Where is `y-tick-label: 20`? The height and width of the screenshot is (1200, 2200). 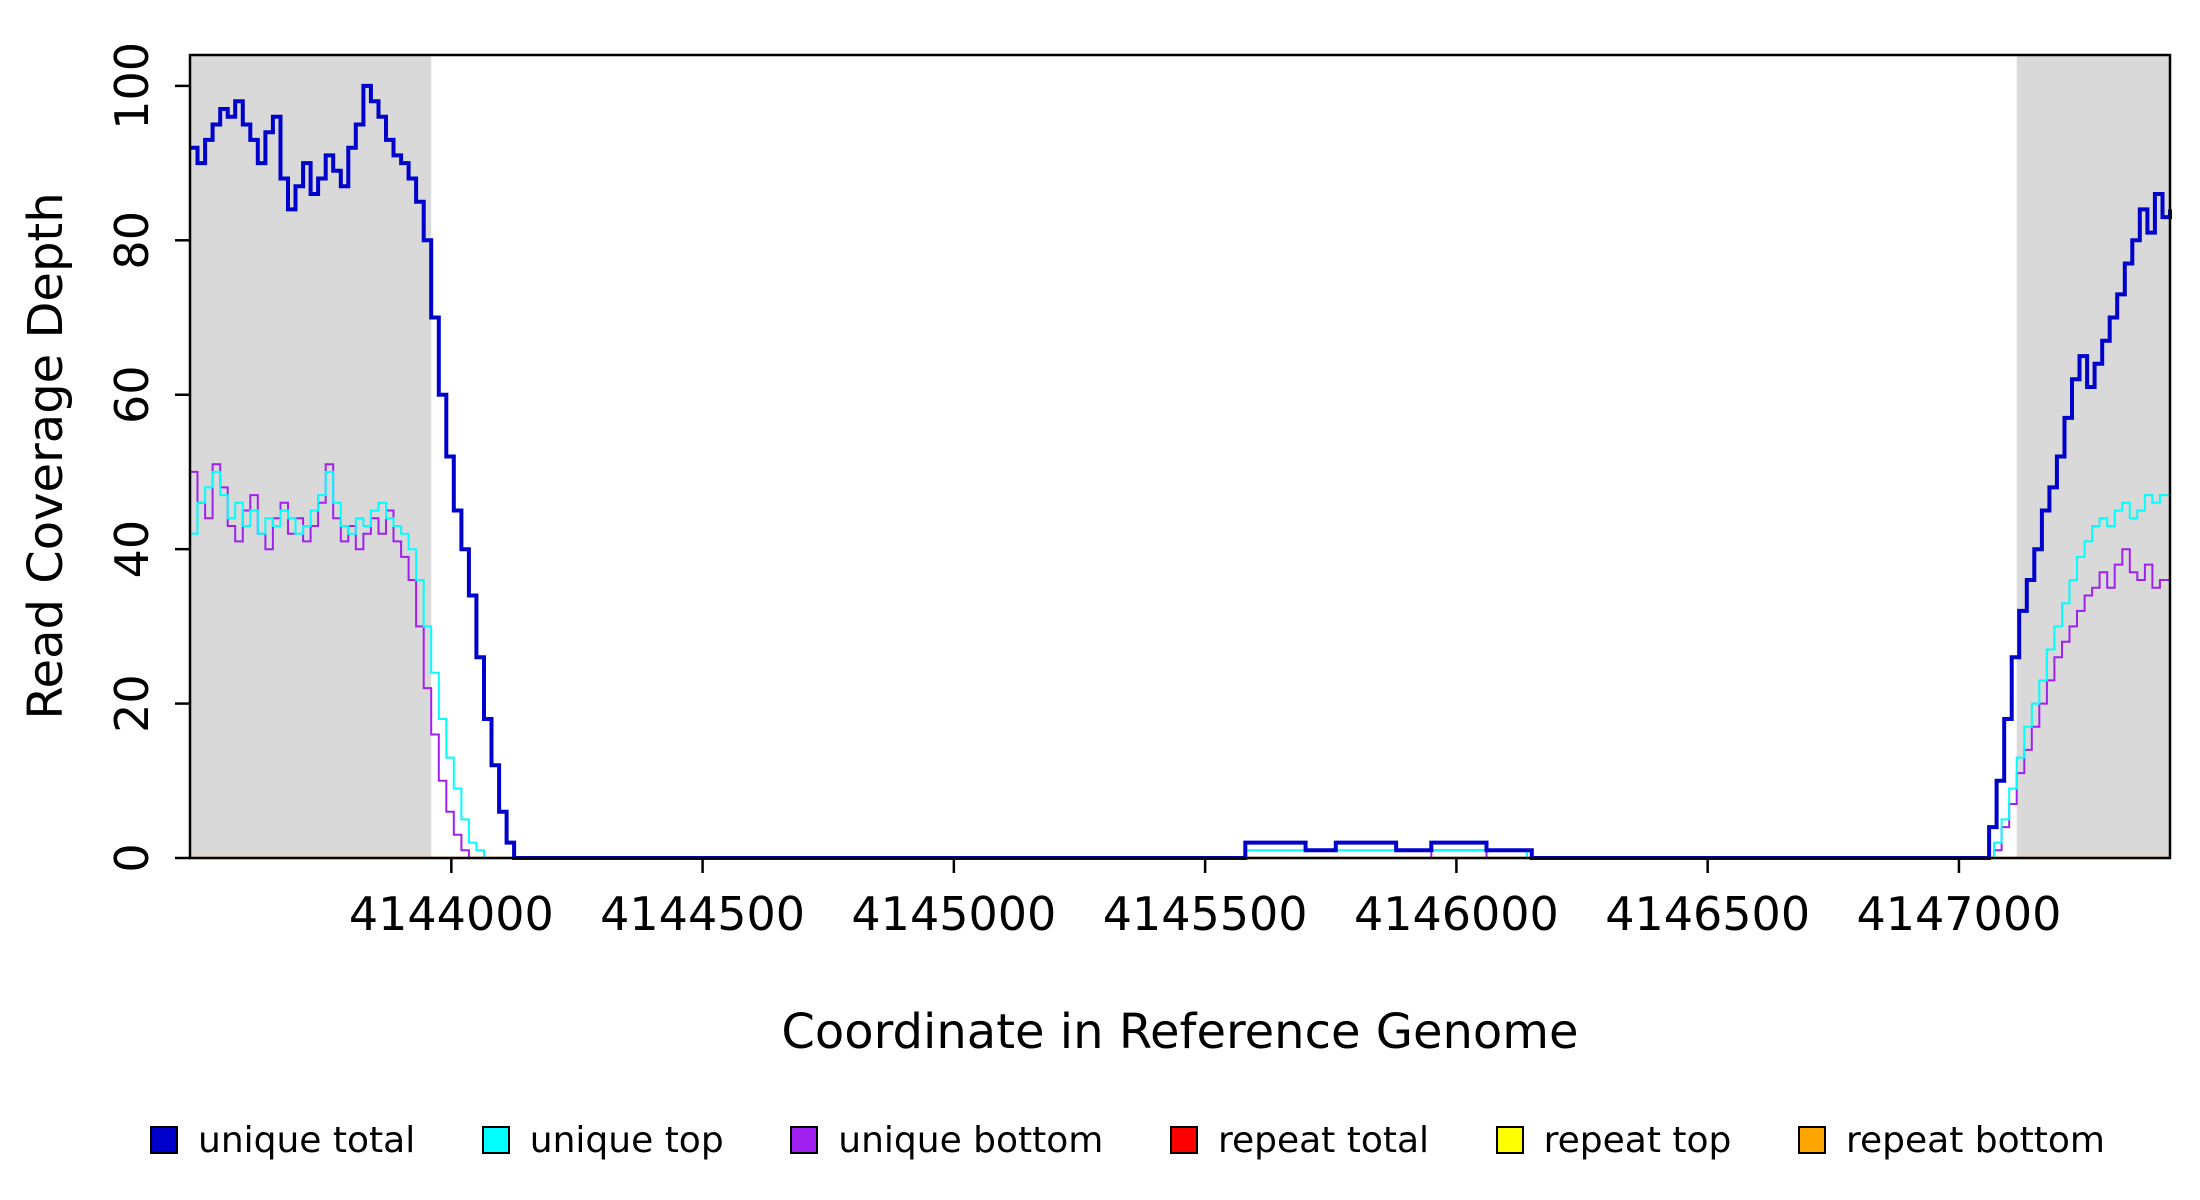 y-tick-label: 20 is located at coordinates (132, 703).